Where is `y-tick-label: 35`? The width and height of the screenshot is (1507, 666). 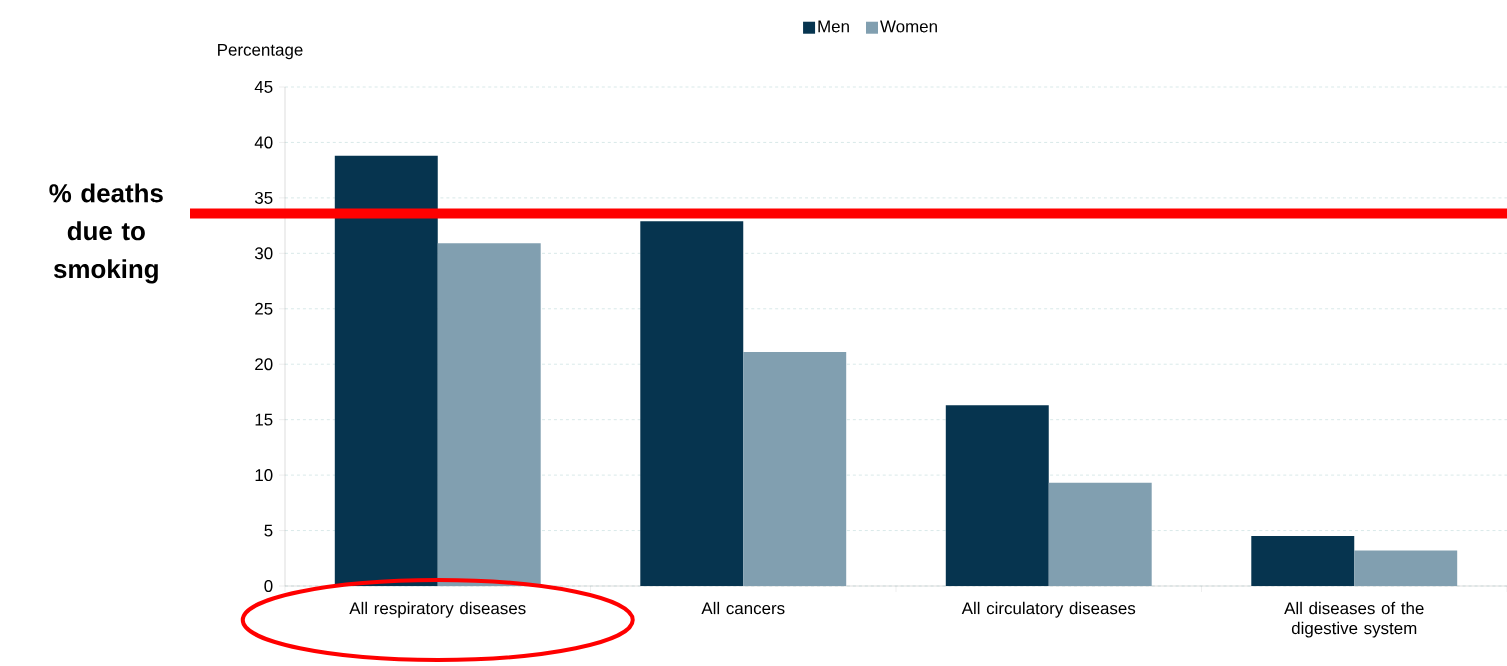
y-tick-label: 35 is located at coordinates (263, 197).